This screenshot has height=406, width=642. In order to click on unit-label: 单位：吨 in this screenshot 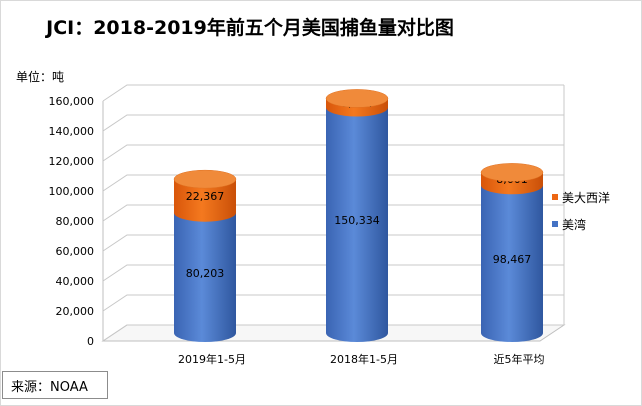, I will do `click(40, 76)`.